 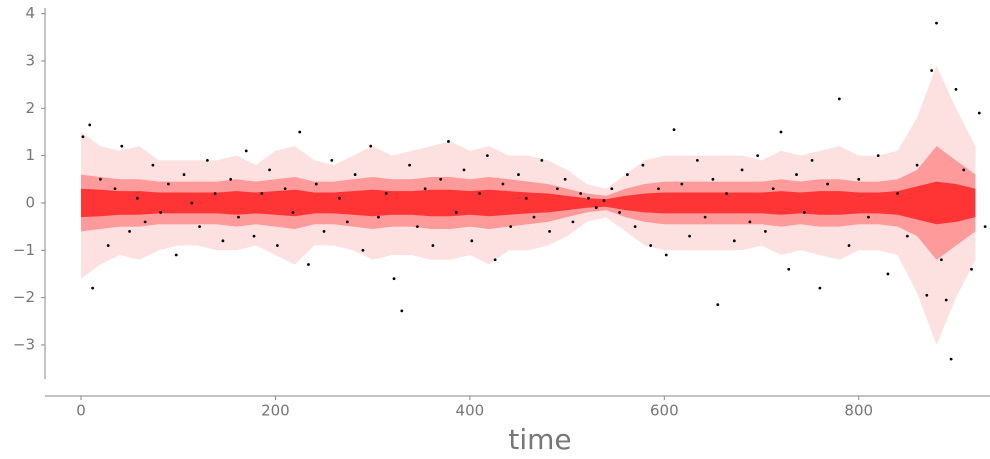 I want to click on y-tick-label: 2, so click(x=30, y=108).